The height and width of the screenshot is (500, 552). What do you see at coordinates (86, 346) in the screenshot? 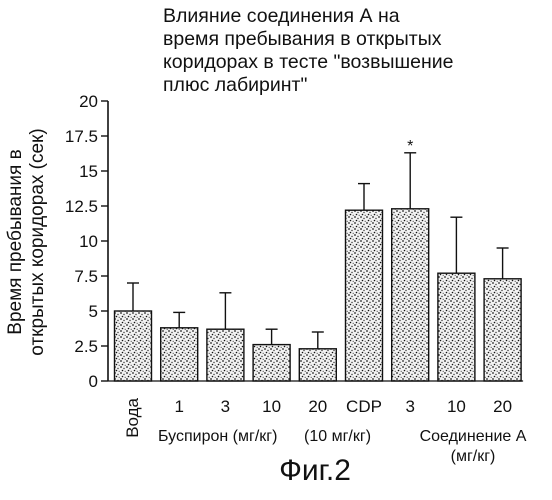
I see `y-tick-label: 2.5` at bounding box center [86, 346].